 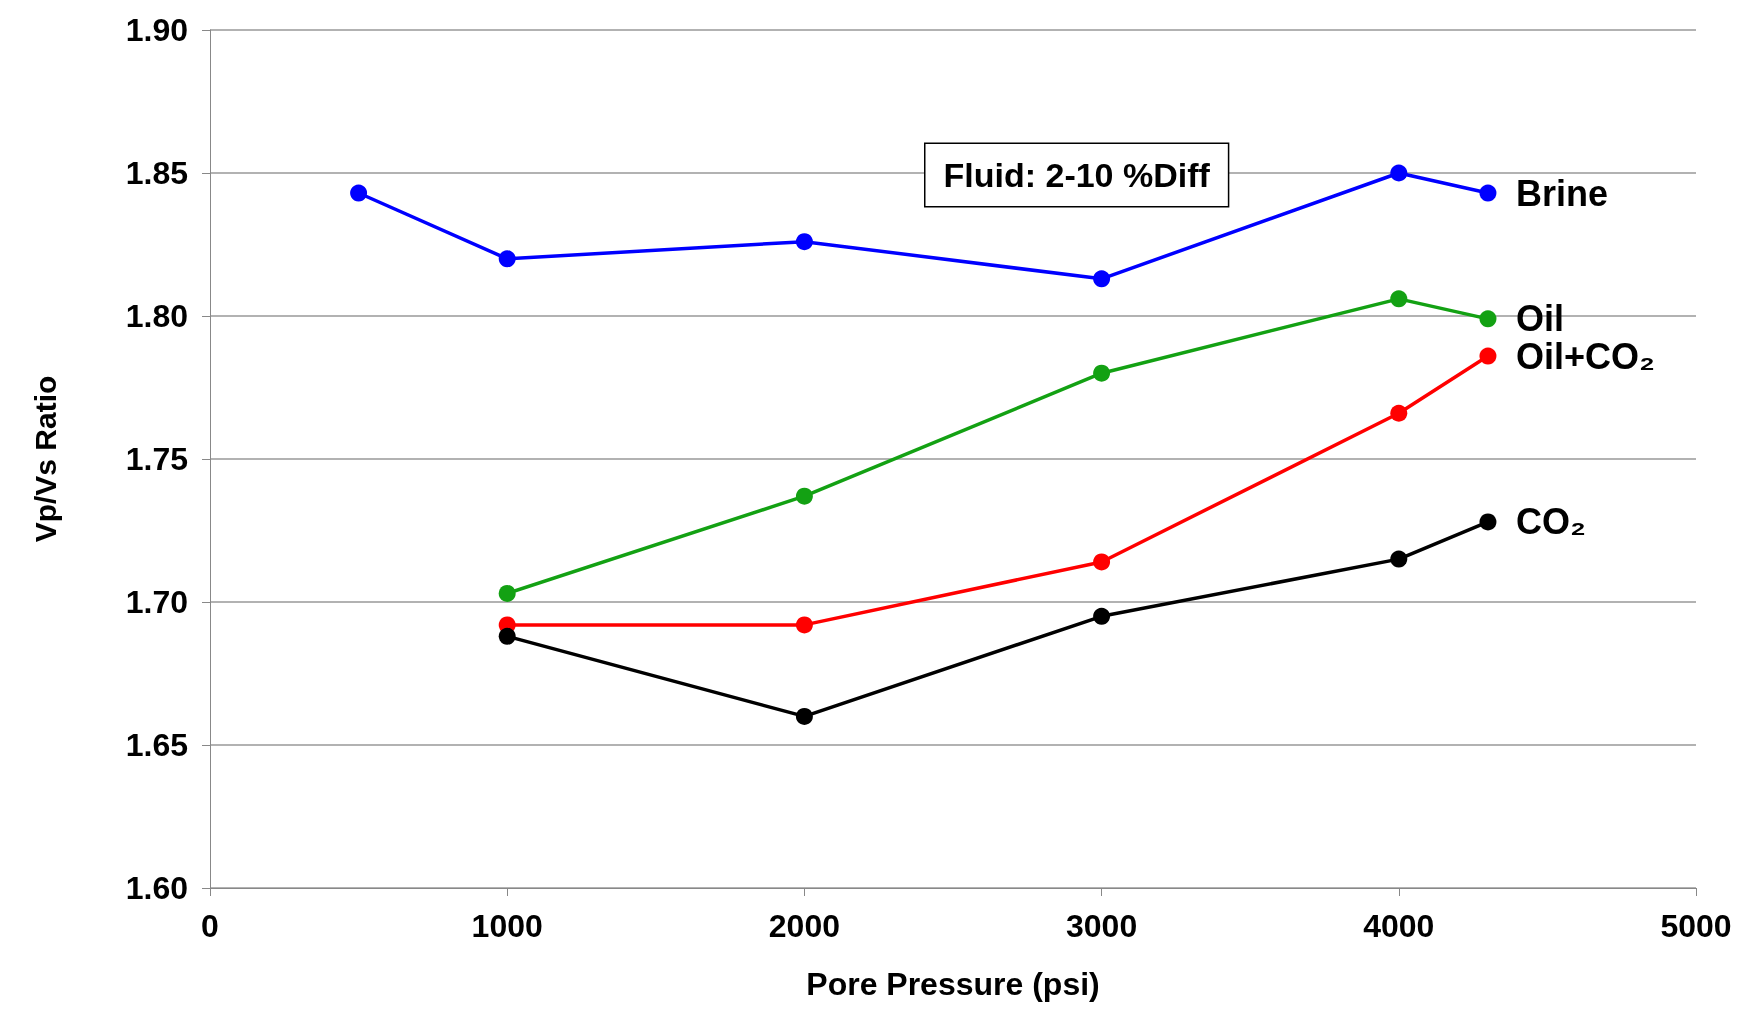 I want to click on y-axis-title: Vp/Vs Ratio, so click(x=45, y=459).